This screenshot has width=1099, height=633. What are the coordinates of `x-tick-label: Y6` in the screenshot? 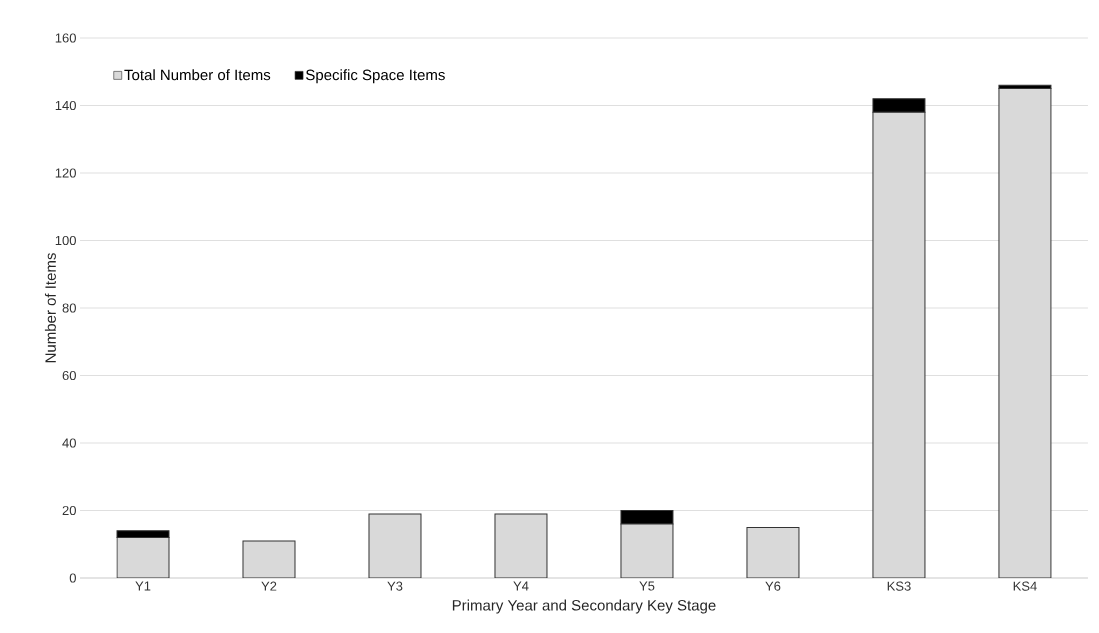 It's located at (773, 586).